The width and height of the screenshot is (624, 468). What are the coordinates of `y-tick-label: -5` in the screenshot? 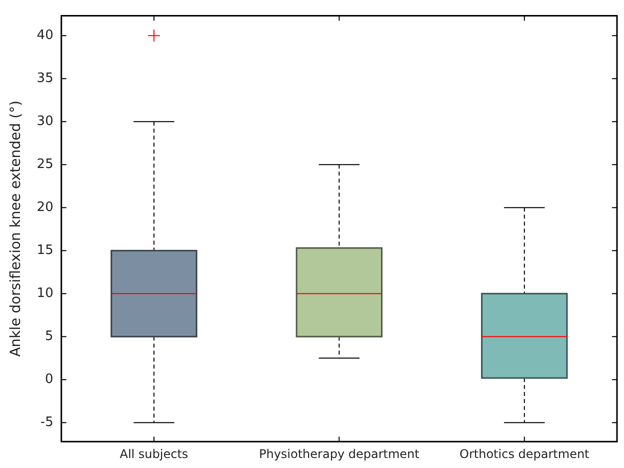 It's located at (47, 422).